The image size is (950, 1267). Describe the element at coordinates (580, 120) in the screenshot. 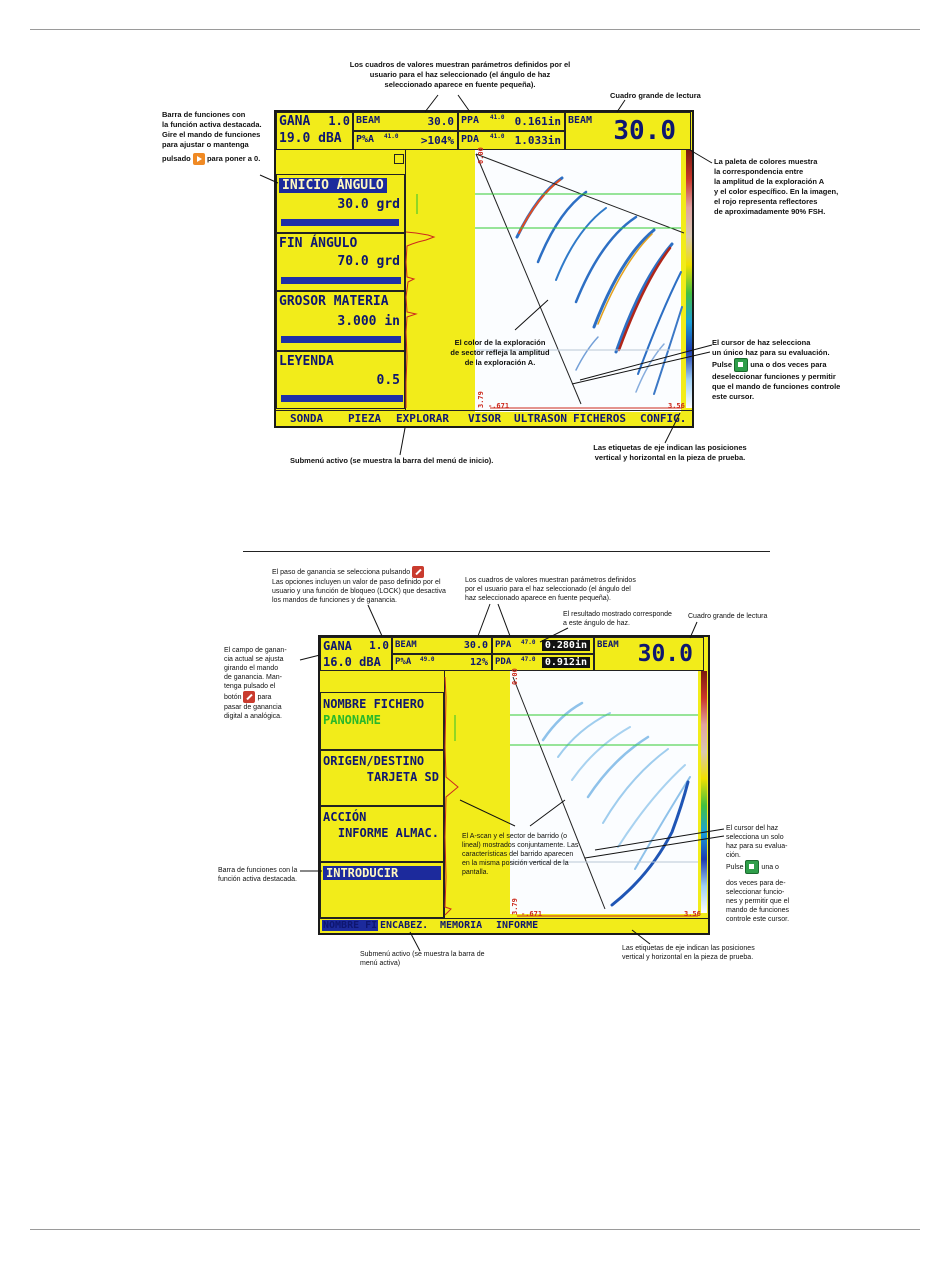

I see `big-label: BEAM` at that location.